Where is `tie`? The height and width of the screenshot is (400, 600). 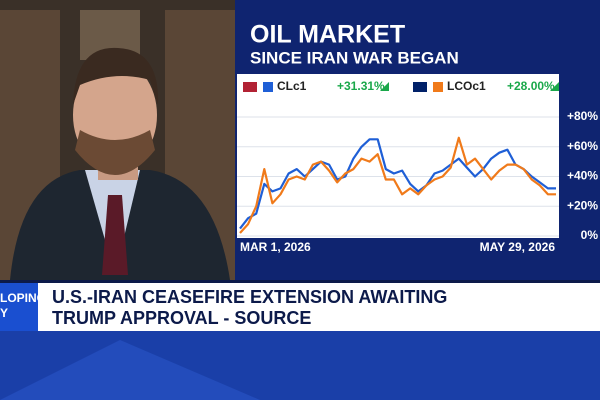 tie is located at coordinates (115, 235).